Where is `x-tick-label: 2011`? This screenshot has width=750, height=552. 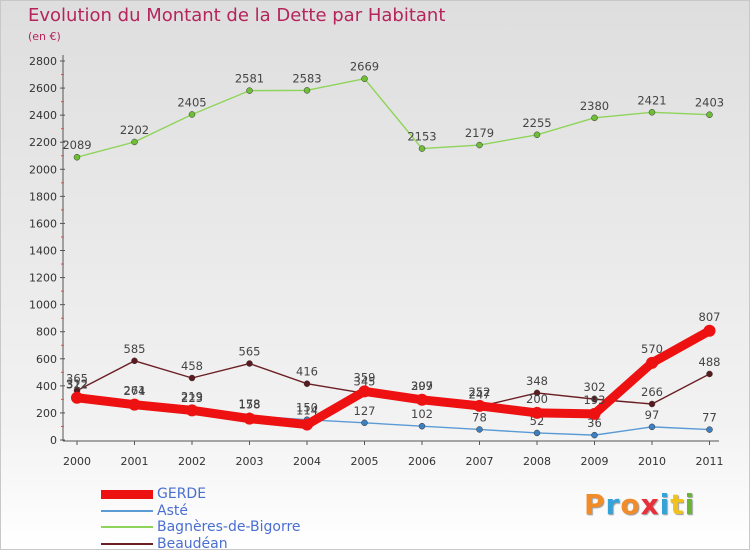 x-tick-label: 2011 is located at coordinates (710, 461).